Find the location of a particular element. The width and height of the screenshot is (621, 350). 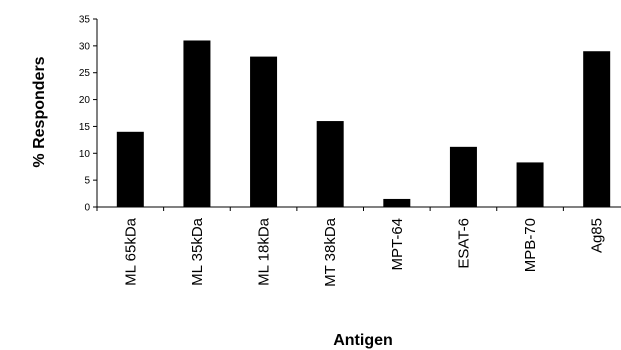

x-tick-label: ML 18kDa is located at coordinates (264, 251).